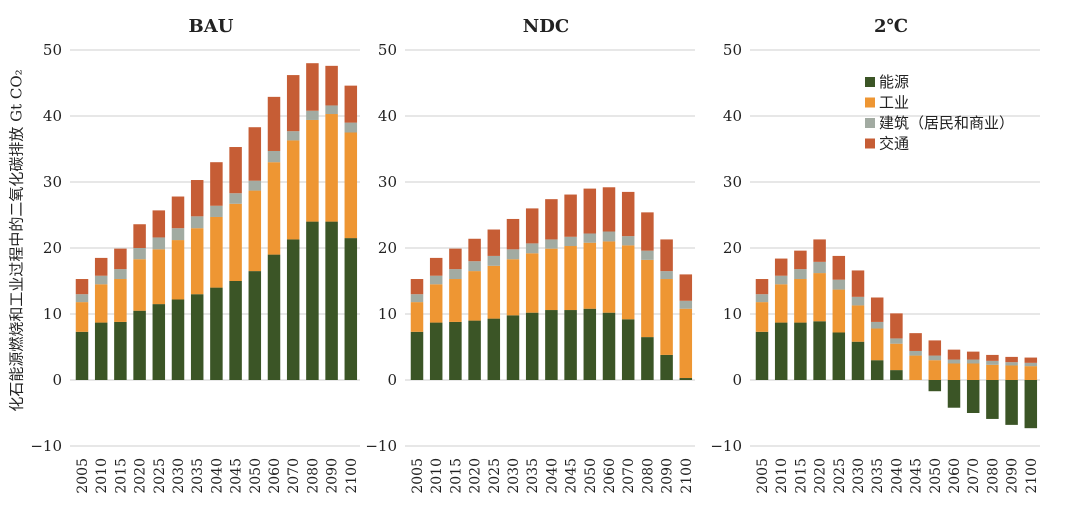 The image size is (1080, 506). Describe the element at coordinates (894, 103) in the screenshot. I see `legend-label: 工业` at that location.